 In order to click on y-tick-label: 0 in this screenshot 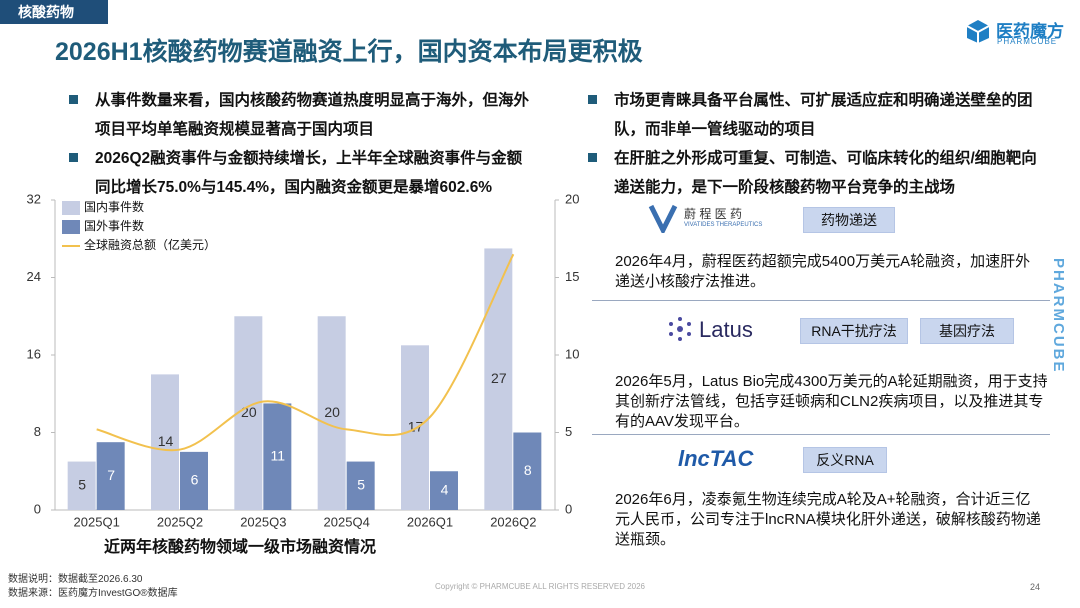, I will do `click(37, 508)`.